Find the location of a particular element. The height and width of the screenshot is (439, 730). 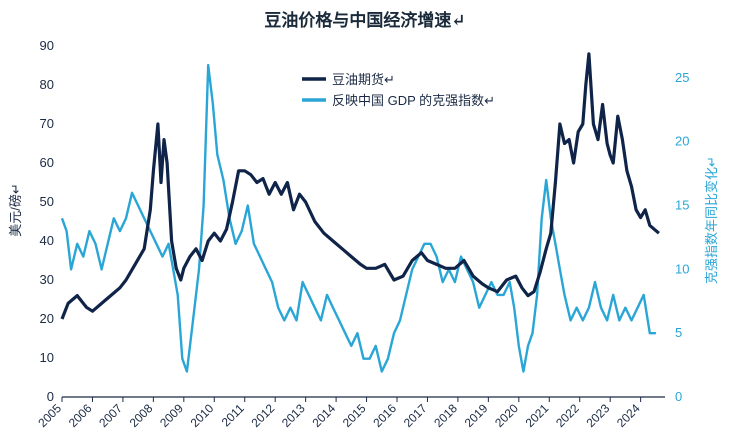

y-left-tick-label: 90 is located at coordinates (47, 45).